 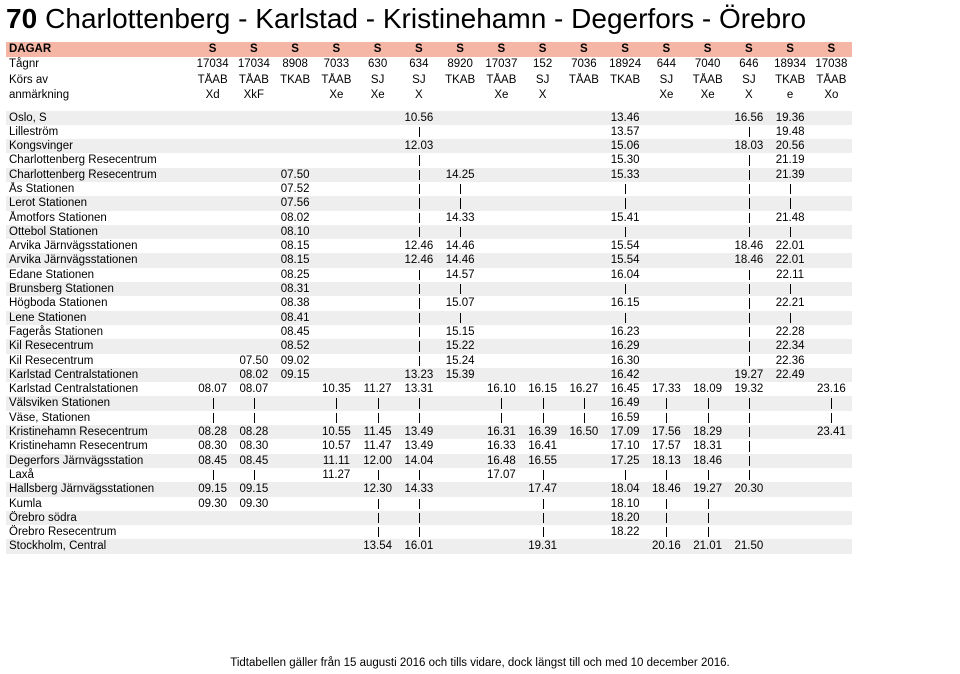 What do you see at coordinates (543, 546) in the screenshot?
I see `departure-time: 19.31` at bounding box center [543, 546].